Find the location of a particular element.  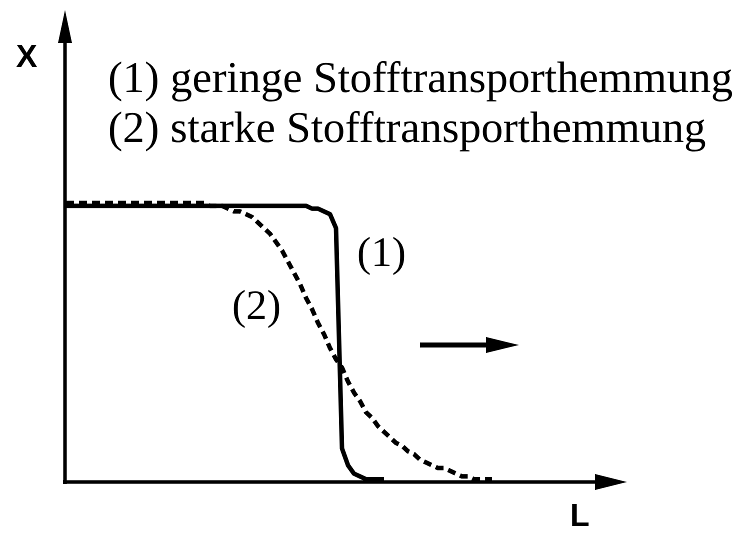

x-axis-title: L is located at coordinates (580, 515).